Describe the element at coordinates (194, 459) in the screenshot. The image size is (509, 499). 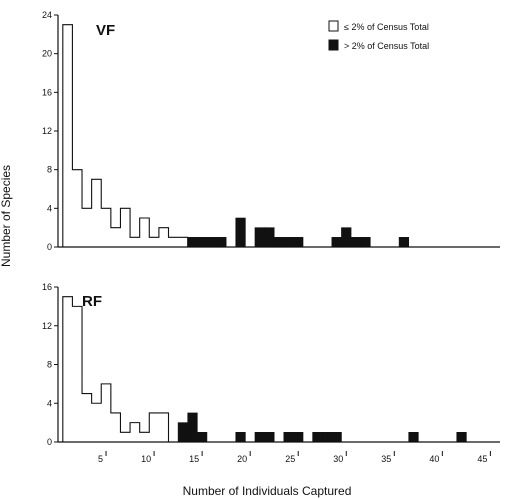
I see `x-tick-label: 15` at that location.